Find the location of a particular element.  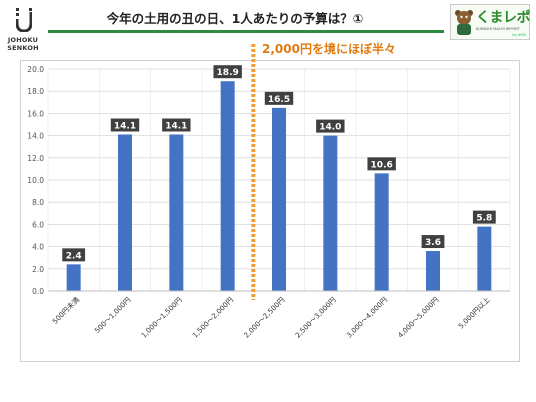

y-tick-label: 8.0 is located at coordinates (38, 202).